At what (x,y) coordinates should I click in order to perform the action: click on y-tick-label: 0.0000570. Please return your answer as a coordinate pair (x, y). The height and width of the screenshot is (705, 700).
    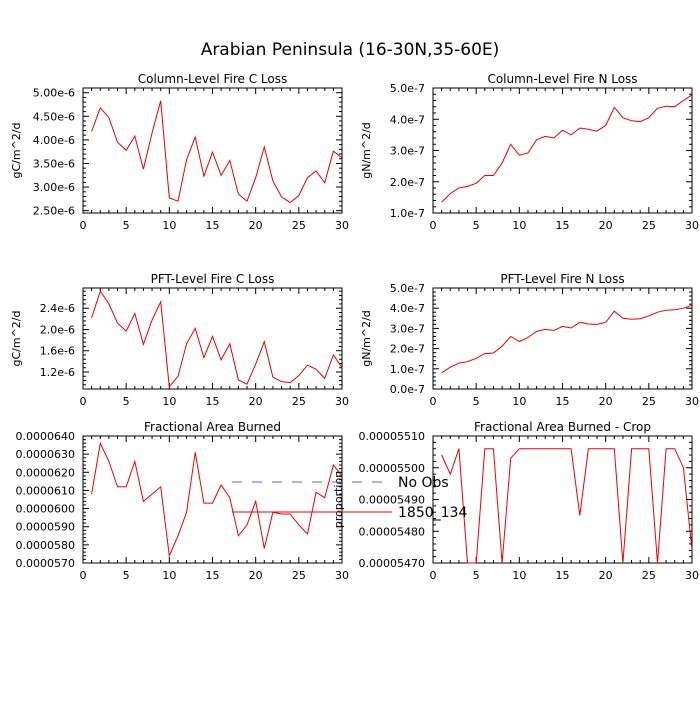
    Looking at the image, I should click on (46, 563).